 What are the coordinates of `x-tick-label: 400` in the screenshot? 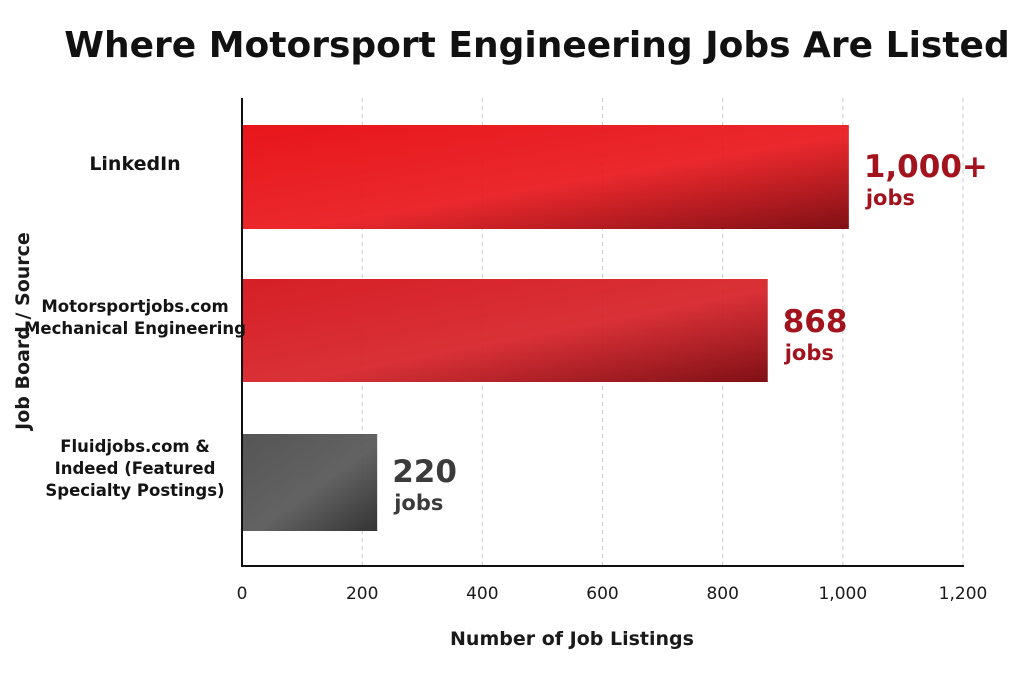 It's located at (482, 594).